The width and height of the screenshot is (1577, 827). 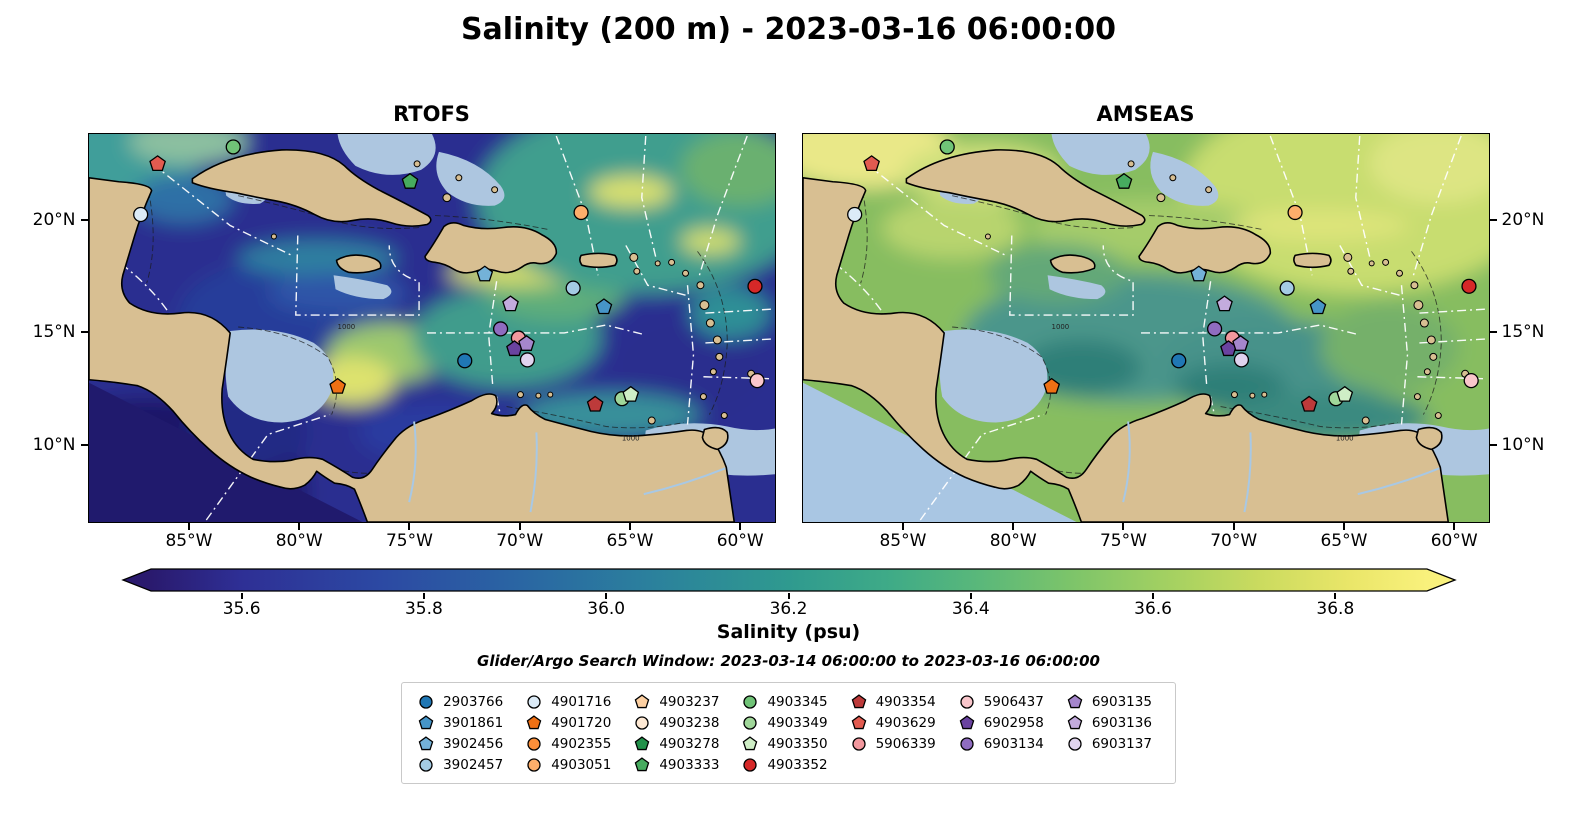 I want to click on legend-item-6903136: 6903136, so click(x=1113, y=722).